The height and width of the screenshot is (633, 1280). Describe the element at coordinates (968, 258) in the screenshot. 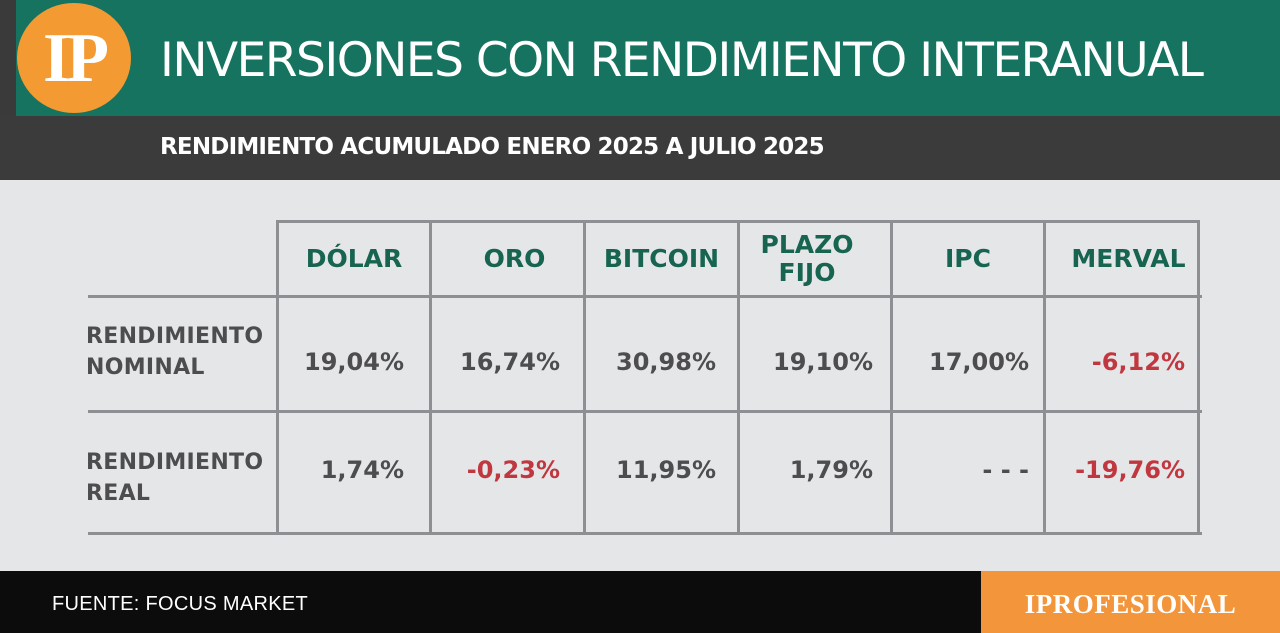

I see `column-header-ipc: IPC` at that location.